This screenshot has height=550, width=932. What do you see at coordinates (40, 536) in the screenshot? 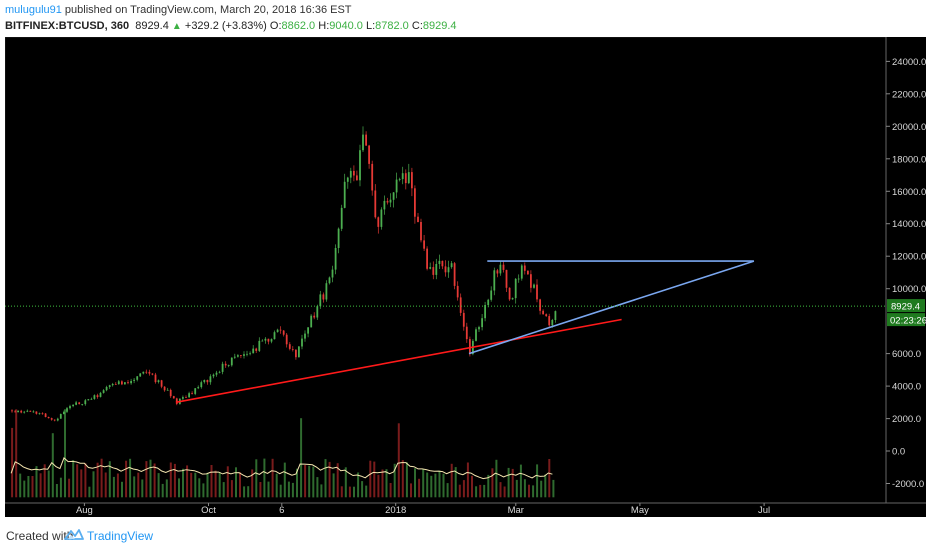
I see `created-with-text: Created with` at bounding box center [40, 536].